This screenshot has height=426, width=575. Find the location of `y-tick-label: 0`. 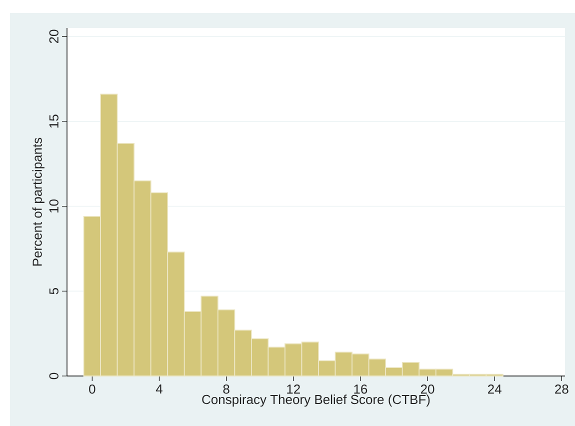

y-tick-label: 0 is located at coordinates (53, 376).